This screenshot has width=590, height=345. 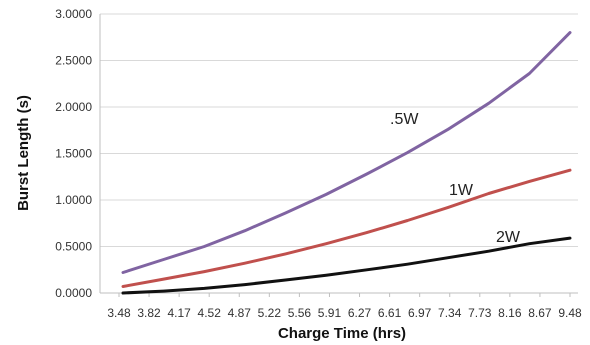 What do you see at coordinates (73, 247) in the screenshot?
I see `y-tick-label: 0.5000` at bounding box center [73, 247].